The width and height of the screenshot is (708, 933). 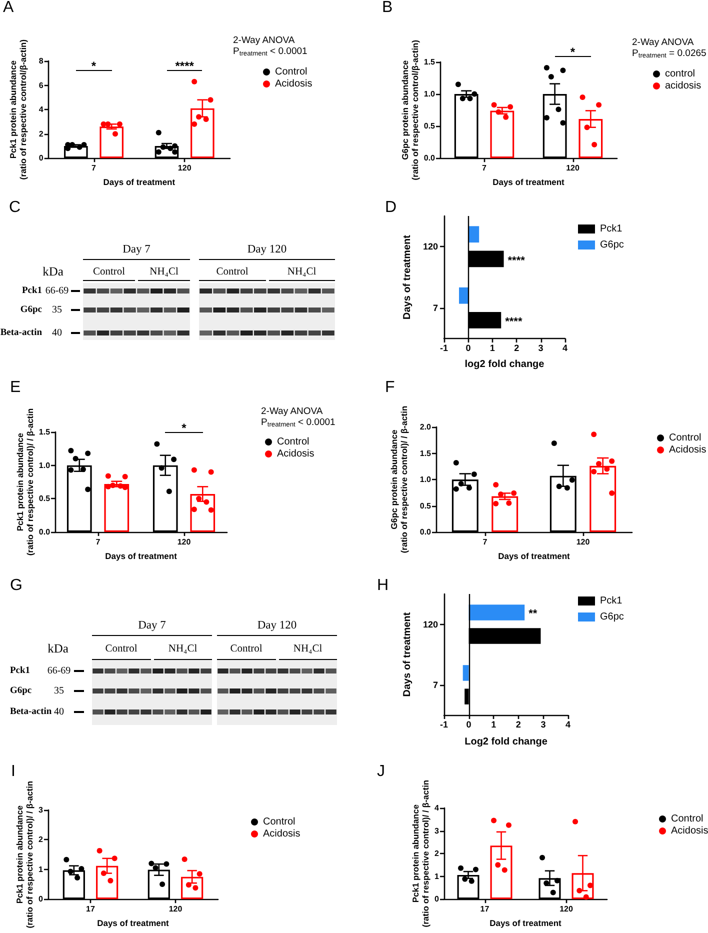 I want to click on x-tick-label: 1, so click(x=493, y=725).